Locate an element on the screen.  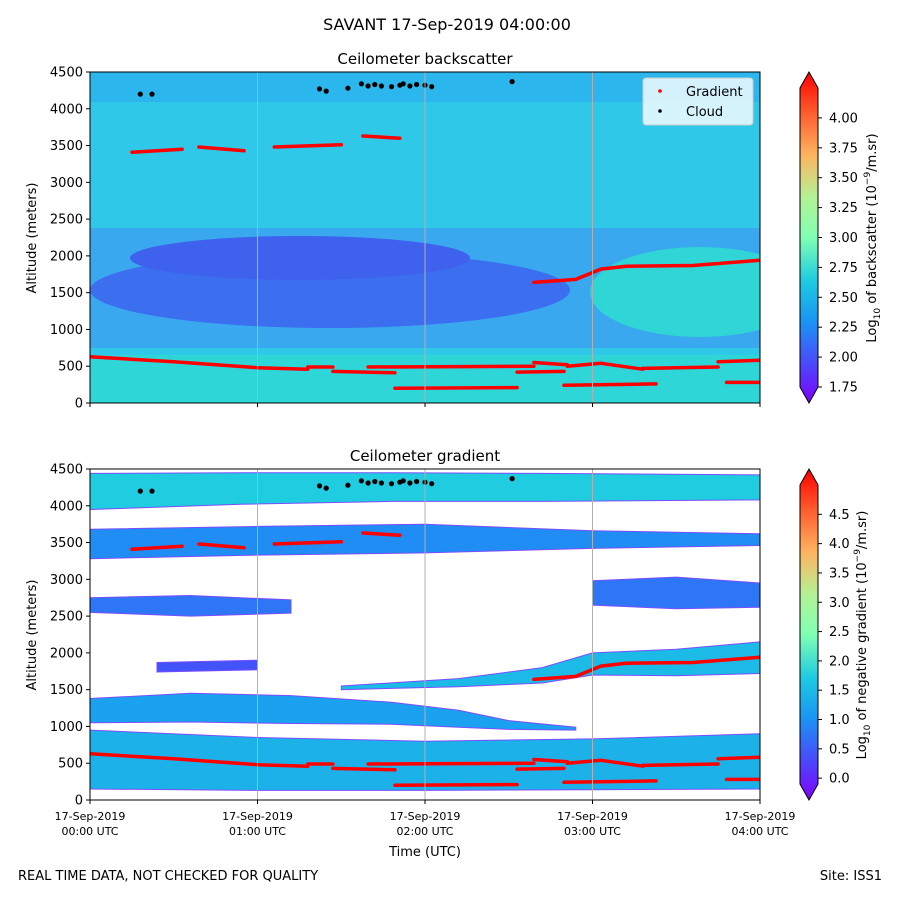
colorbar-tick-label: 2.5 is located at coordinates (839, 632).